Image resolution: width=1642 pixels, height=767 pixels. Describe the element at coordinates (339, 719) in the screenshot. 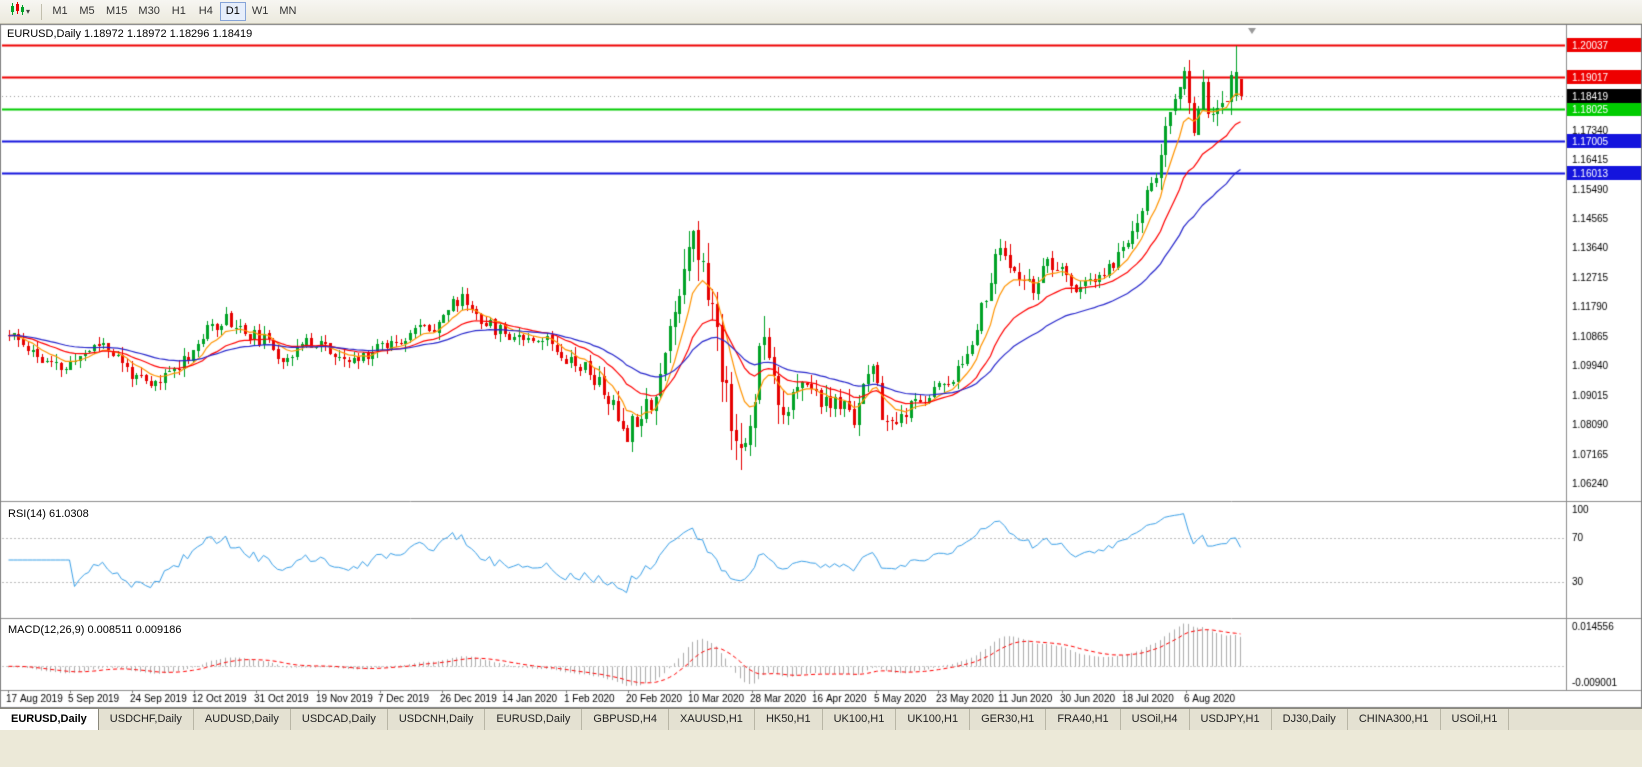

I see `tab-usdcad-daily: USDCAD,Daily` at that location.